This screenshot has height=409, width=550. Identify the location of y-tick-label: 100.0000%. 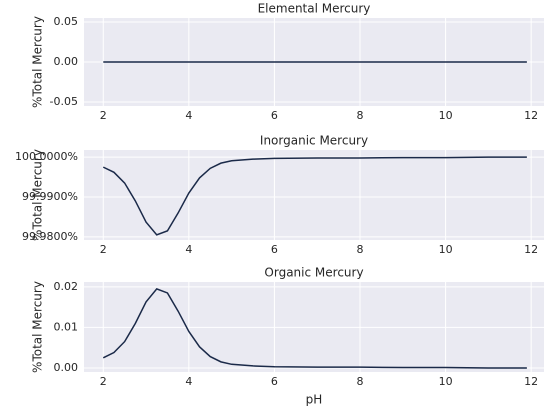
(46, 156).